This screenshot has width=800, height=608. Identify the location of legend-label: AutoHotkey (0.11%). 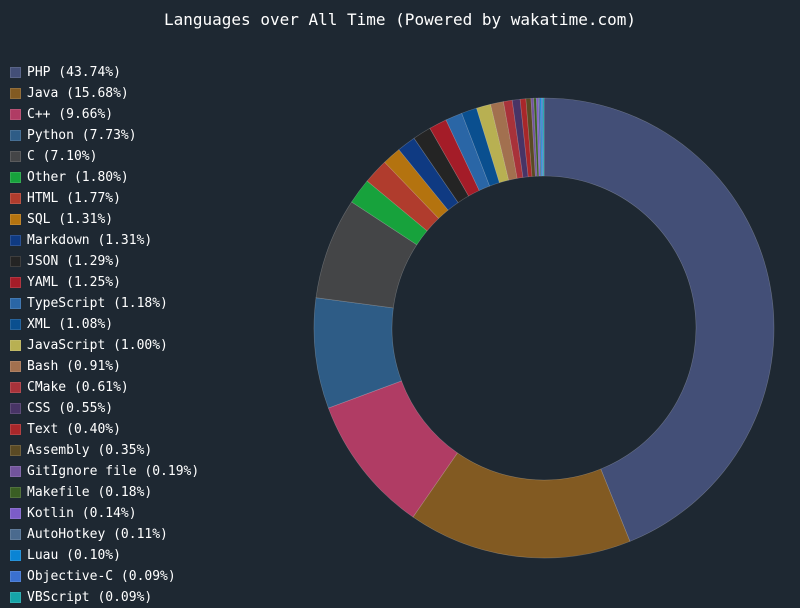
(97, 534).